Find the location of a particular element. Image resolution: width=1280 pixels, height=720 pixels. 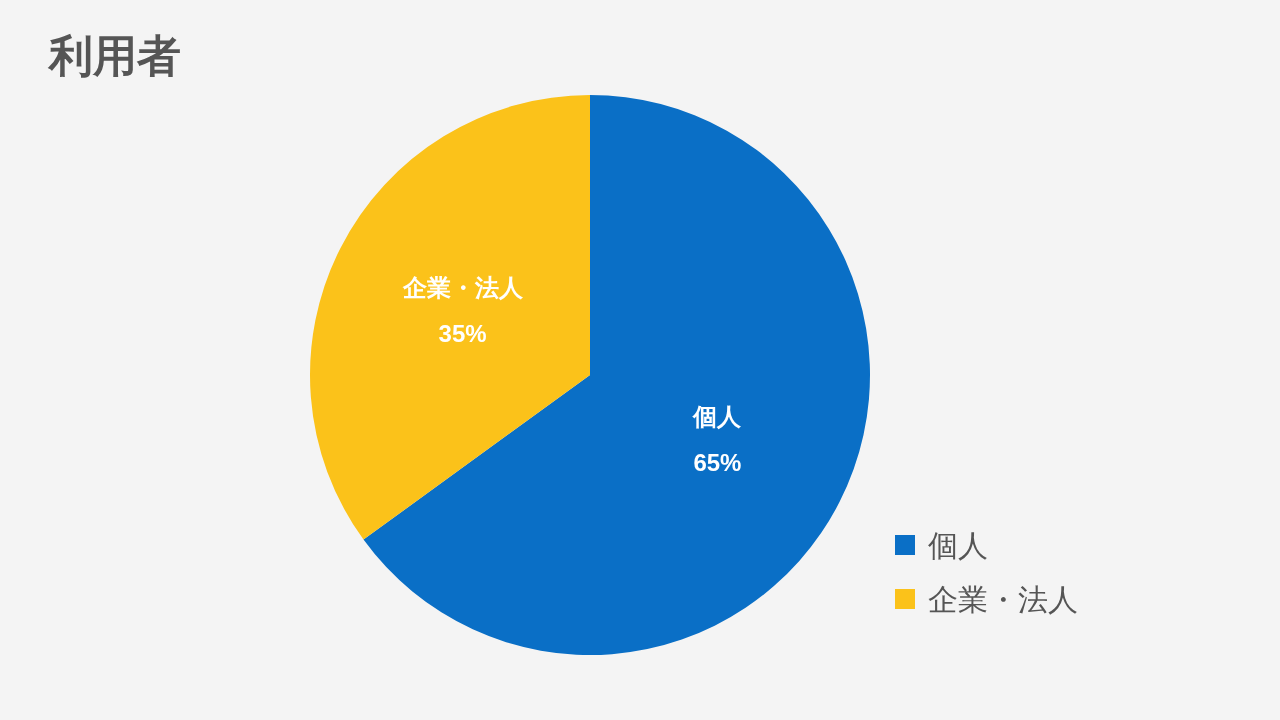

slice-label: 企業・法人 is located at coordinates (462, 287).